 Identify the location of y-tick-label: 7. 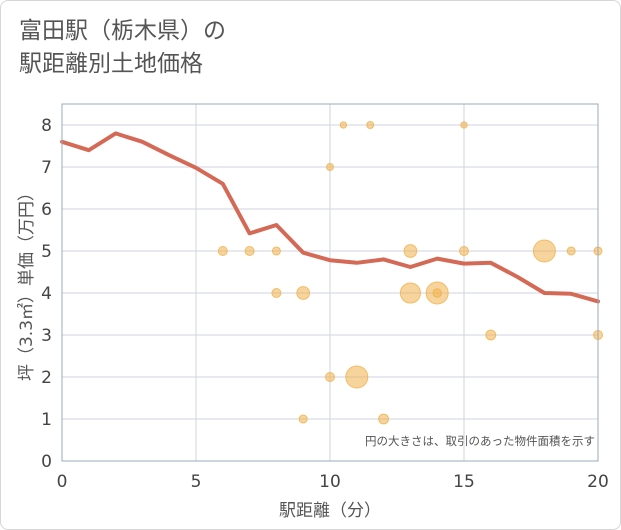
(46, 168).